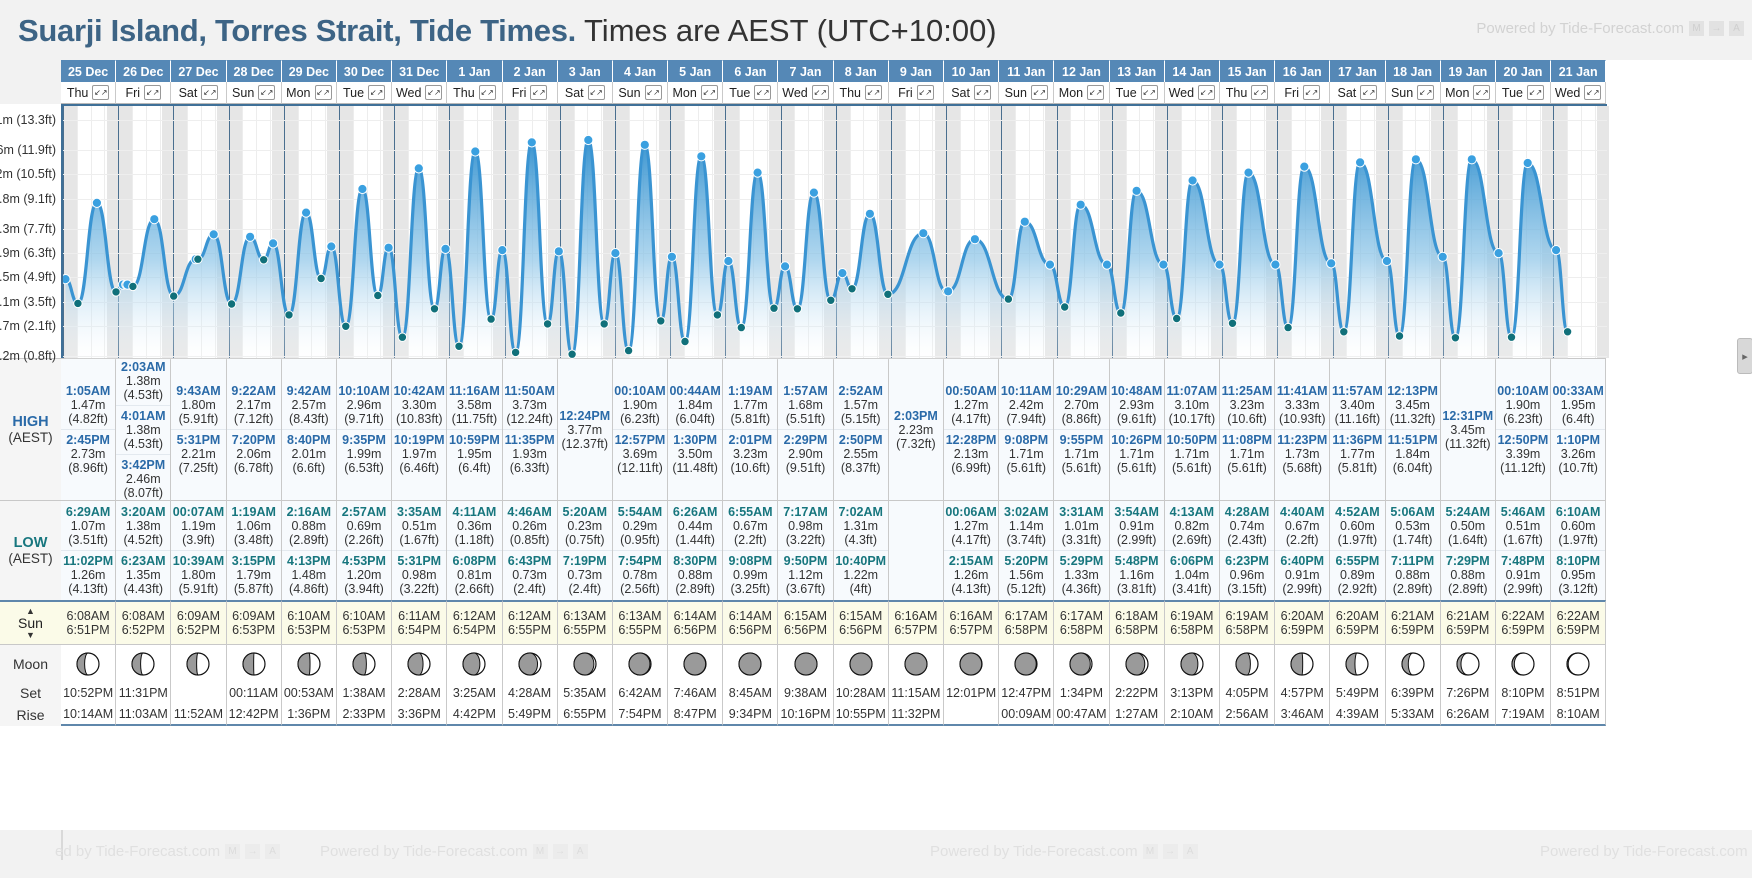 The image size is (1752, 878). I want to click on high-tide-event: 00:33AM 1.95m (6.4ft), so click(1578, 405).